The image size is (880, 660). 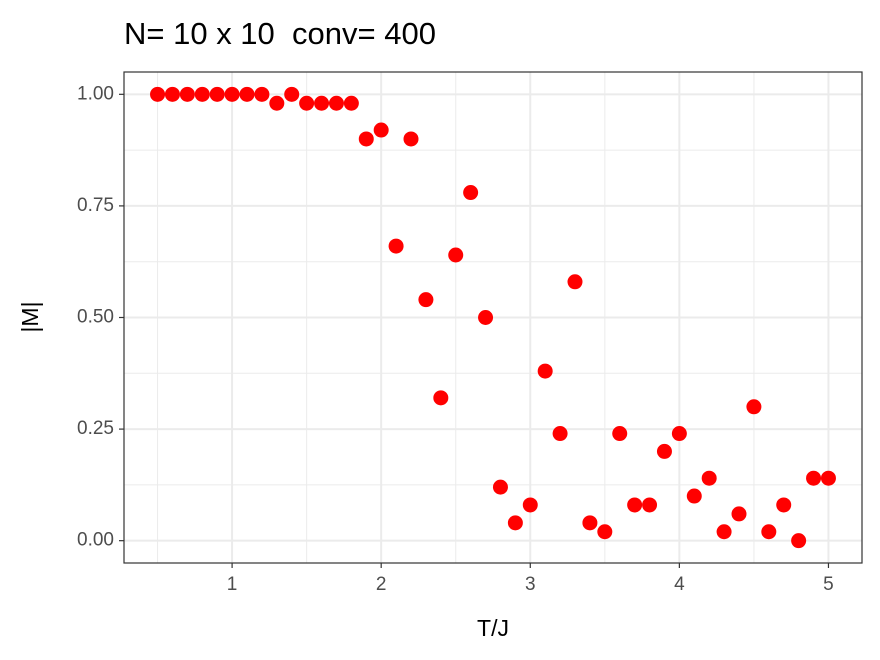 I want to click on y-tick-label: 0.00, so click(x=95, y=540).